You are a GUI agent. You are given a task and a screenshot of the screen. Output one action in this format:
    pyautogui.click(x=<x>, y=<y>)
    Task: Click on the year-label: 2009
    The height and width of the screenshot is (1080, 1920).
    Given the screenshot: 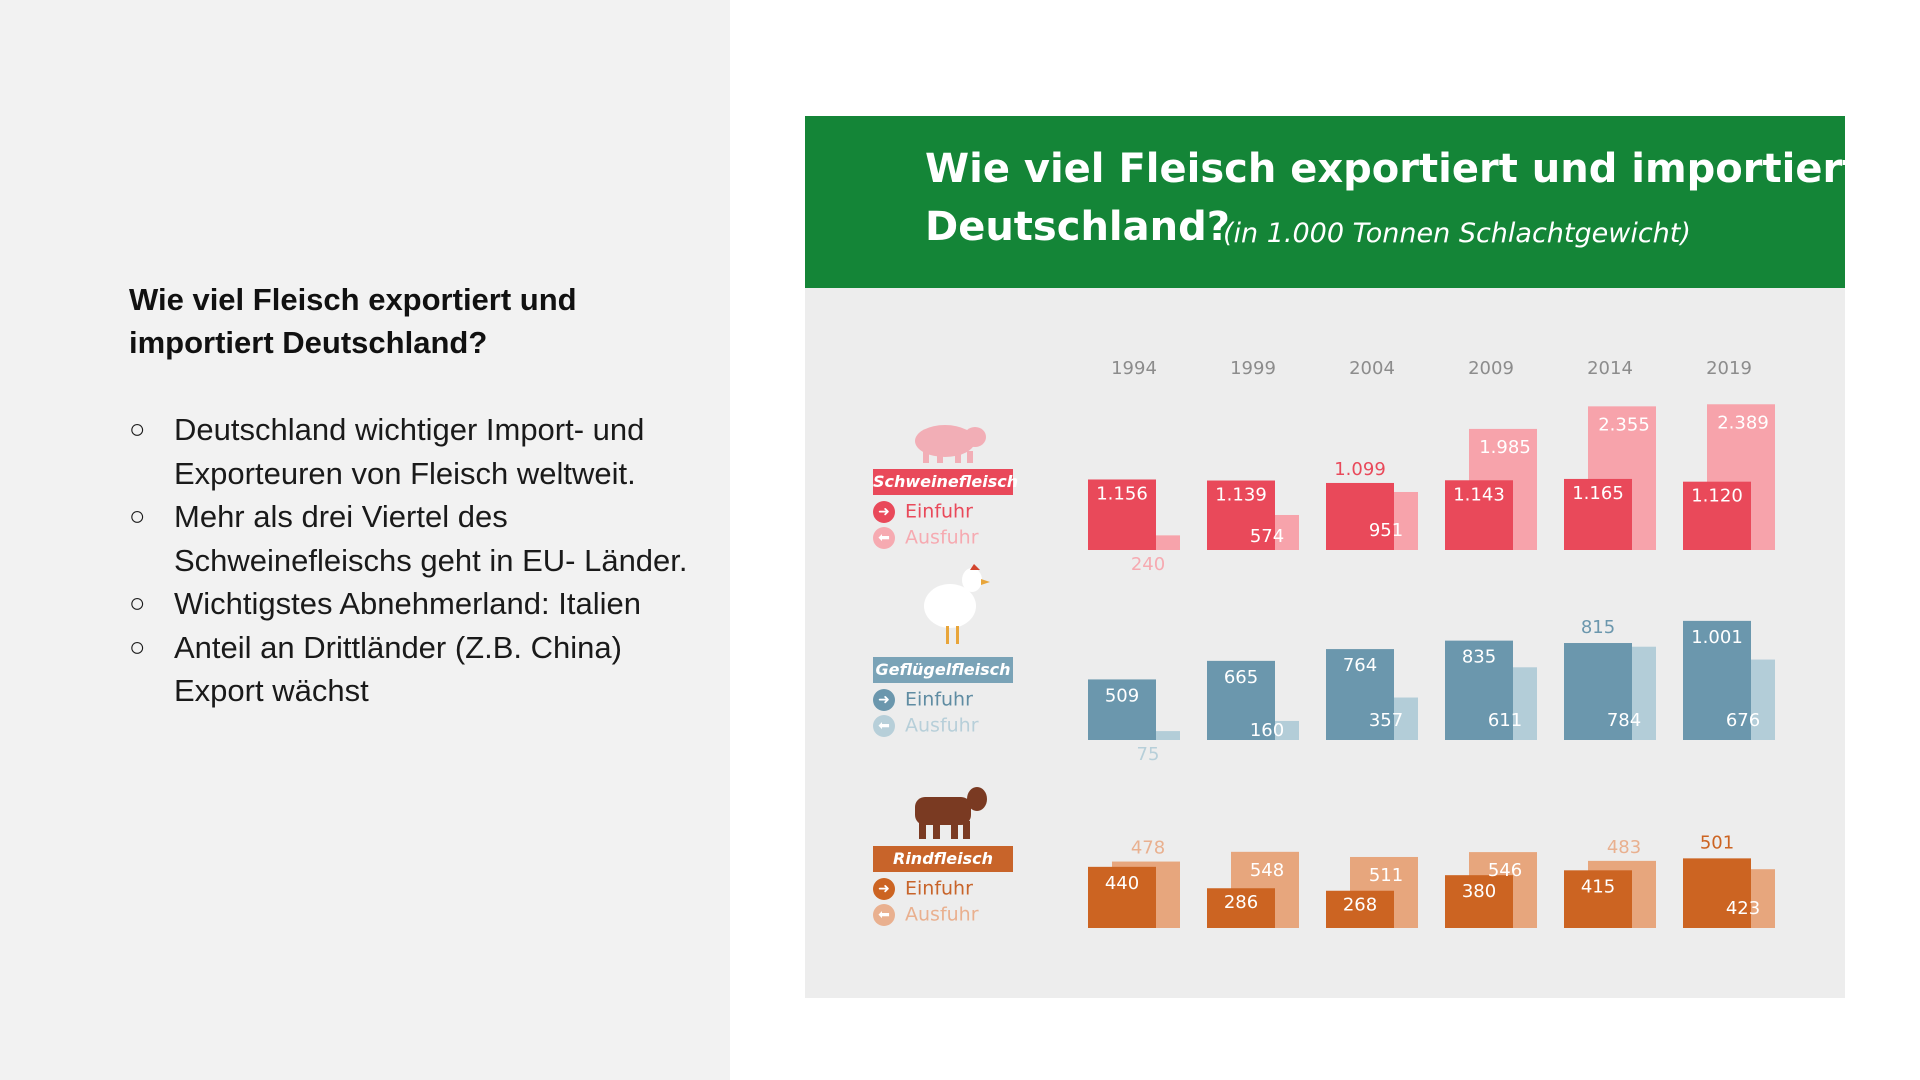 What is the action you would take?
    pyautogui.click(x=1491, y=368)
    